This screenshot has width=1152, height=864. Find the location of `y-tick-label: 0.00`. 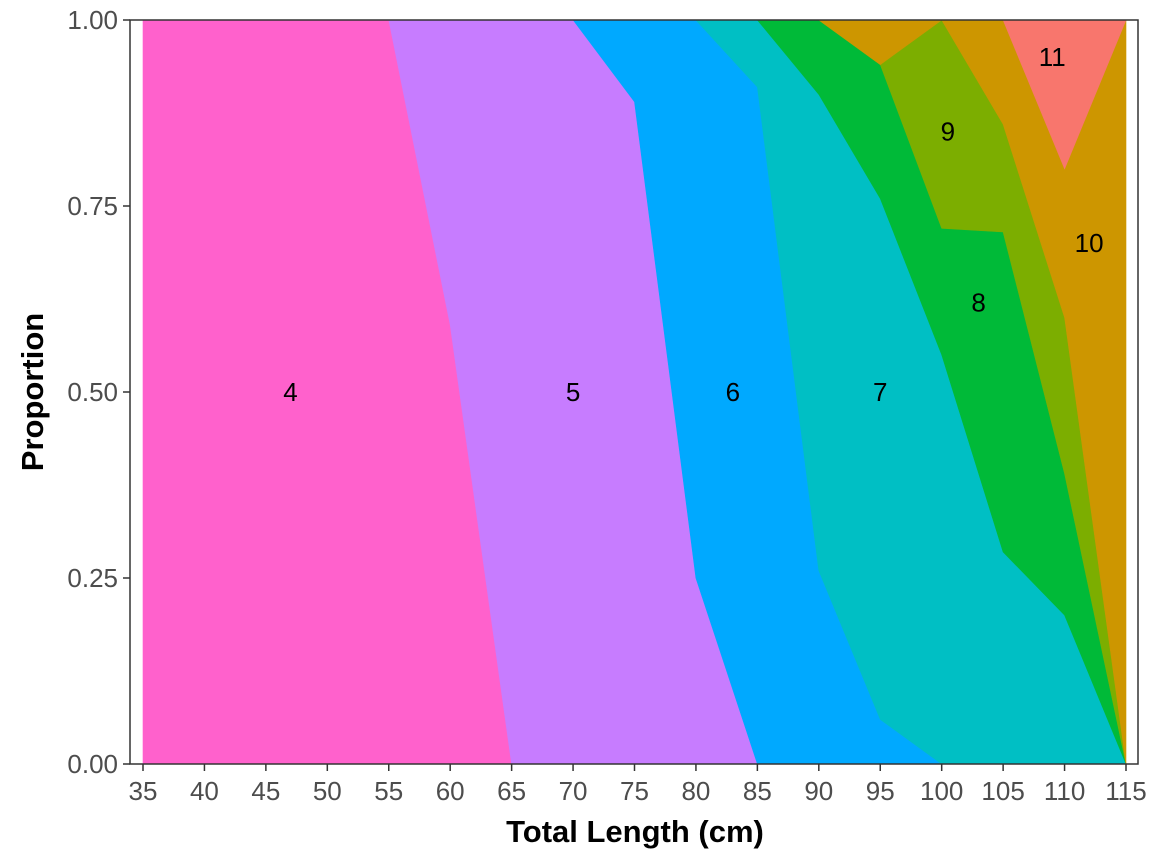

y-tick-label: 0.00 is located at coordinates (92, 764).